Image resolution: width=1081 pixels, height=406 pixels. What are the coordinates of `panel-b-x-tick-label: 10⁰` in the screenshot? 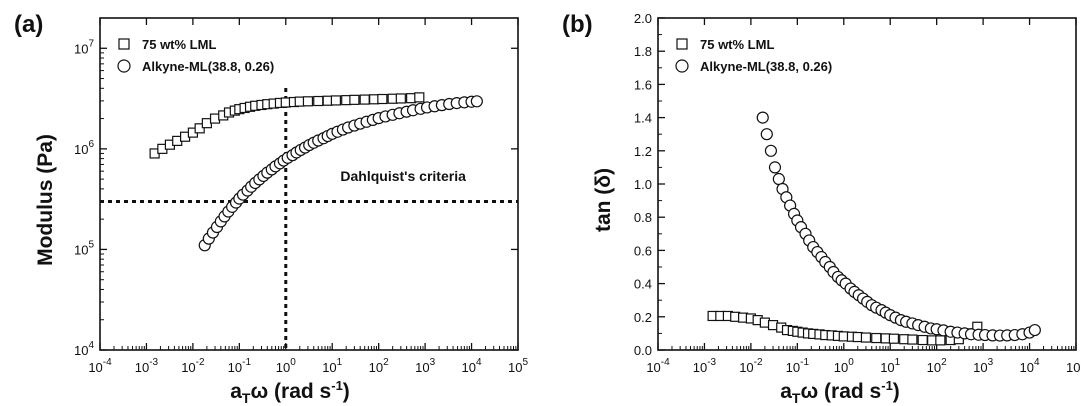 It's located at (844, 366).